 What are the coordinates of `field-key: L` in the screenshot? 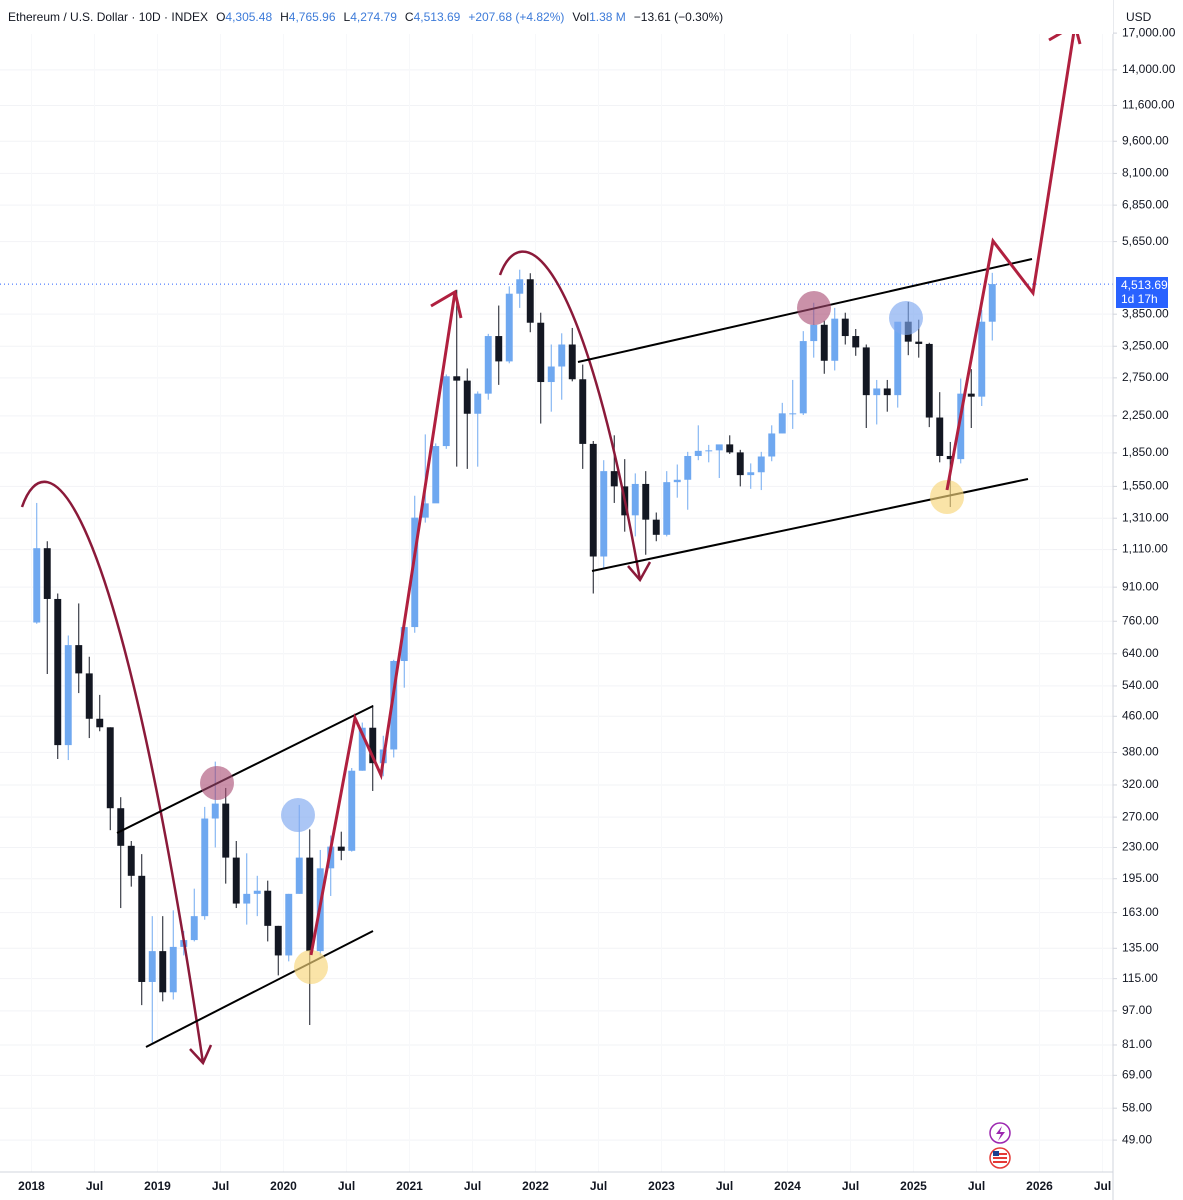 It's located at (347, 17).